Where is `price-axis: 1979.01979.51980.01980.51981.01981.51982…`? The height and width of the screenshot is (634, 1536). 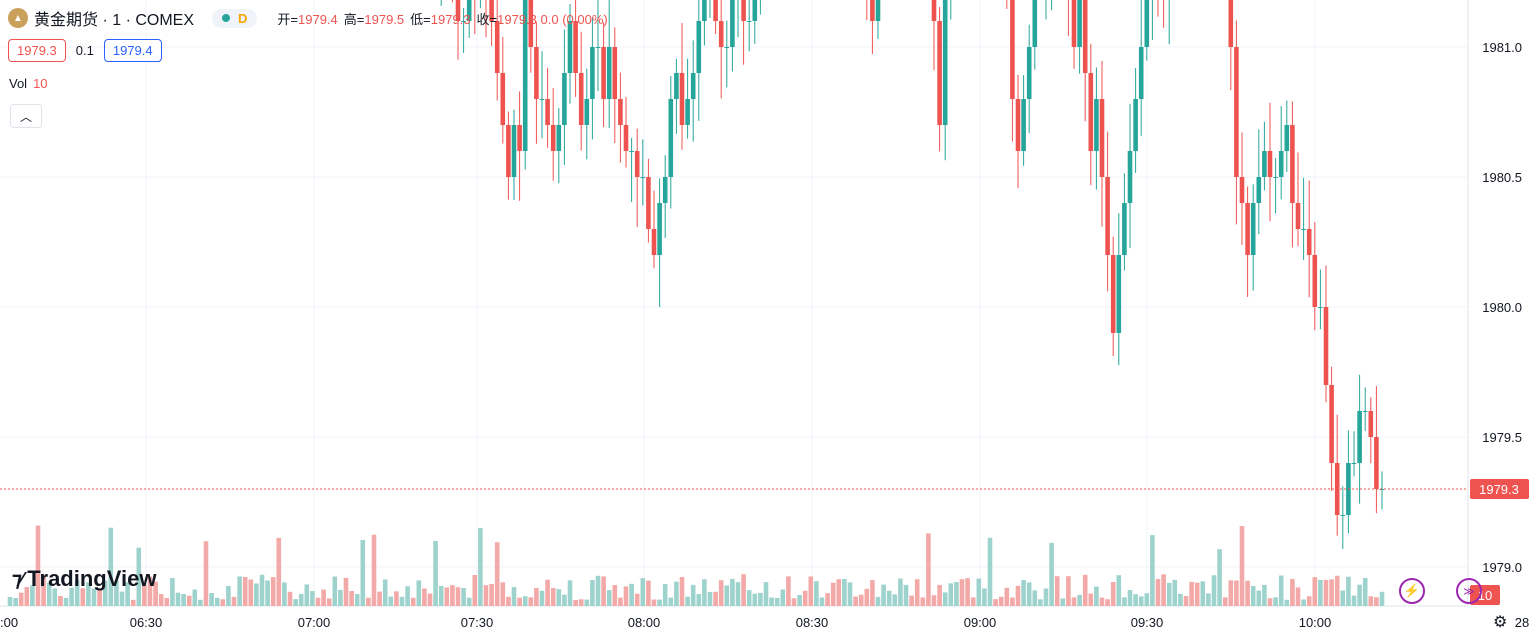 price-axis: 1979.01979.51980.01980.51981.01981.51982… is located at coordinates (1502, 287).